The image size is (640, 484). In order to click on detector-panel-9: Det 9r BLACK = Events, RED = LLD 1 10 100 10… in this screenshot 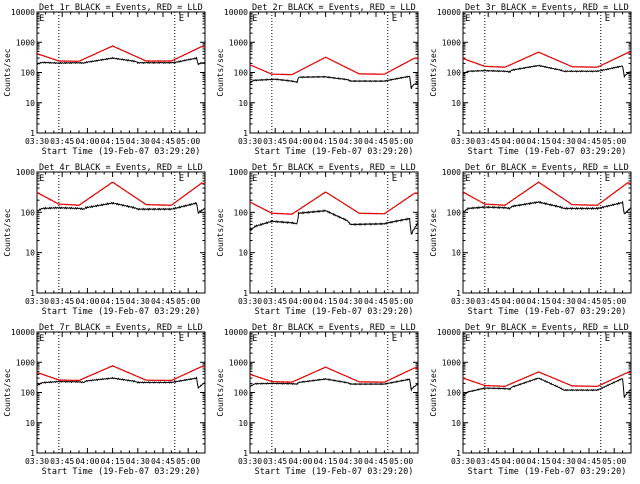, I will do `click(530, 400)`.